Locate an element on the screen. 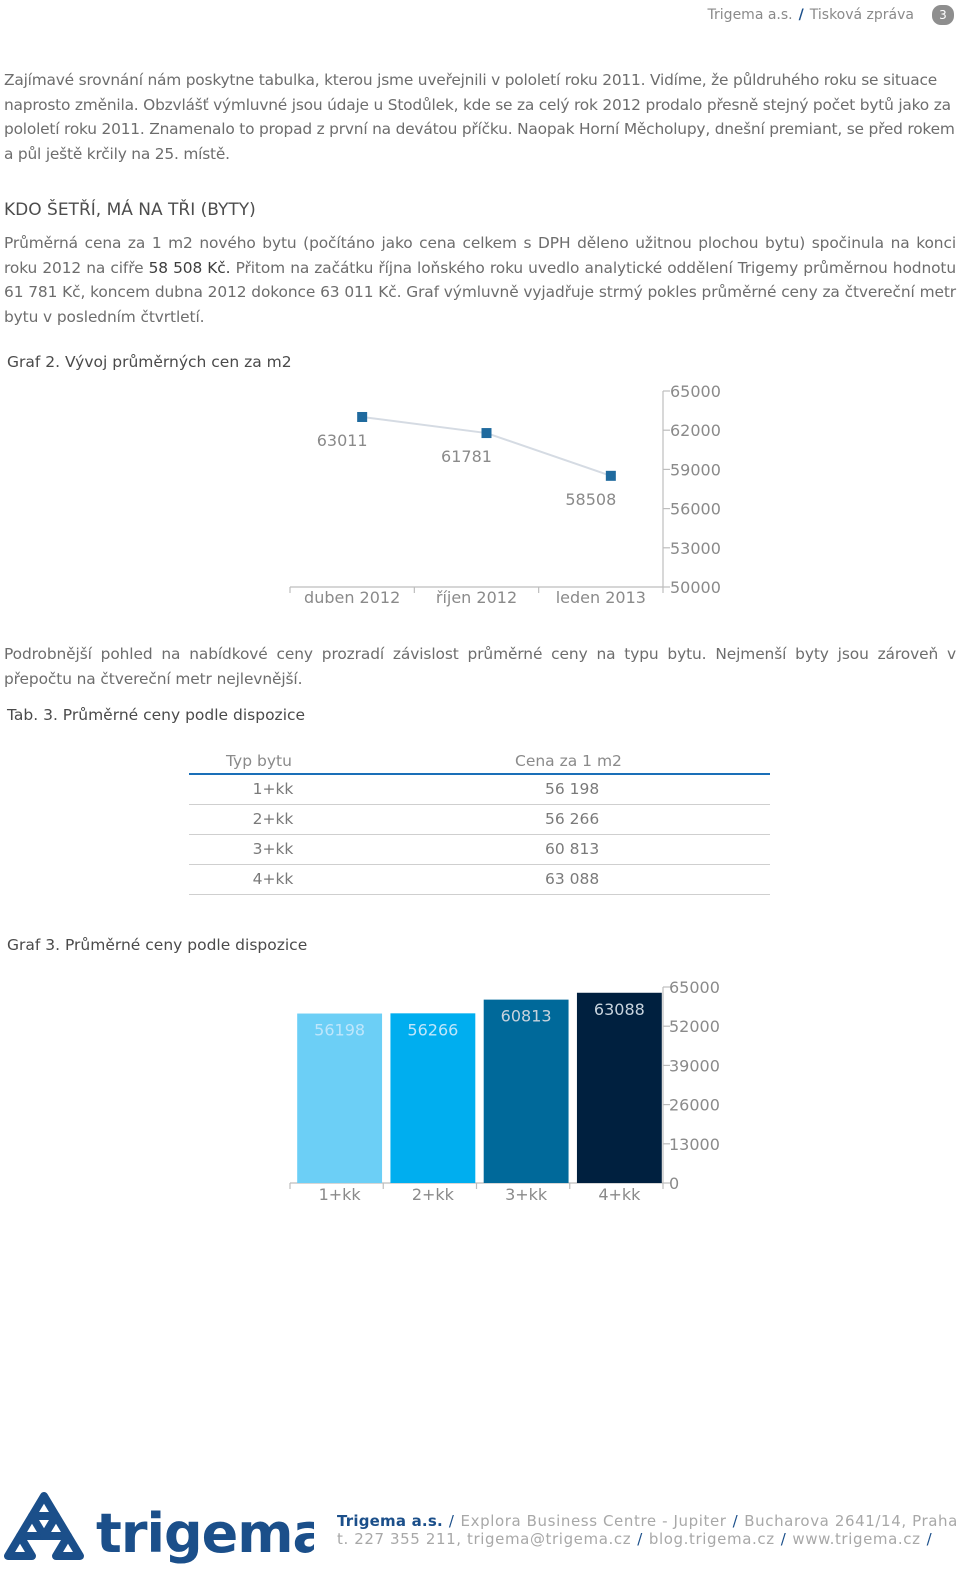 The image size is (960, 1570). x-tick-label: 4+kk is located at coordinates (619, 1194).